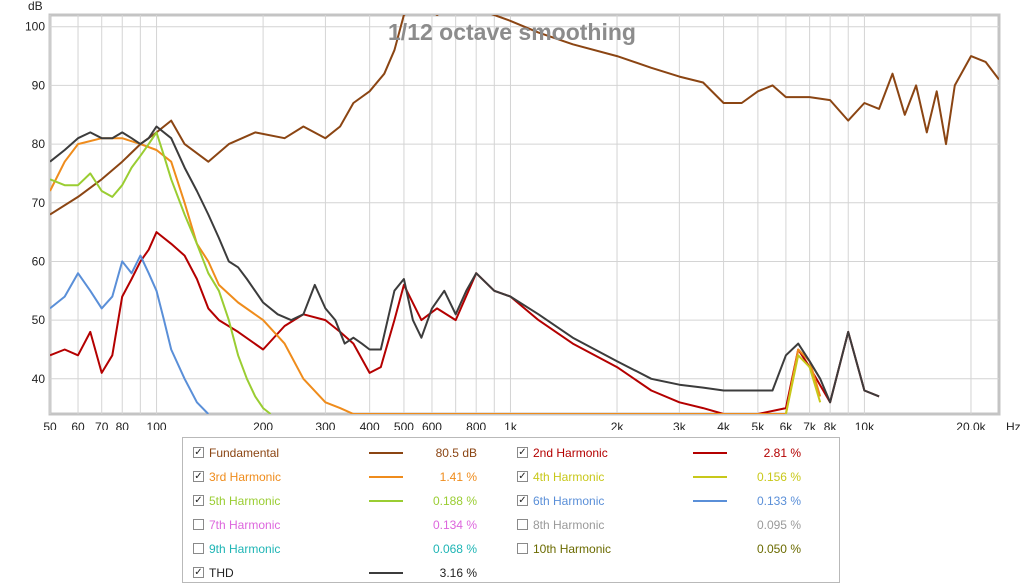  I want to click on series-line-4th-harmonic, so click(803, 384).